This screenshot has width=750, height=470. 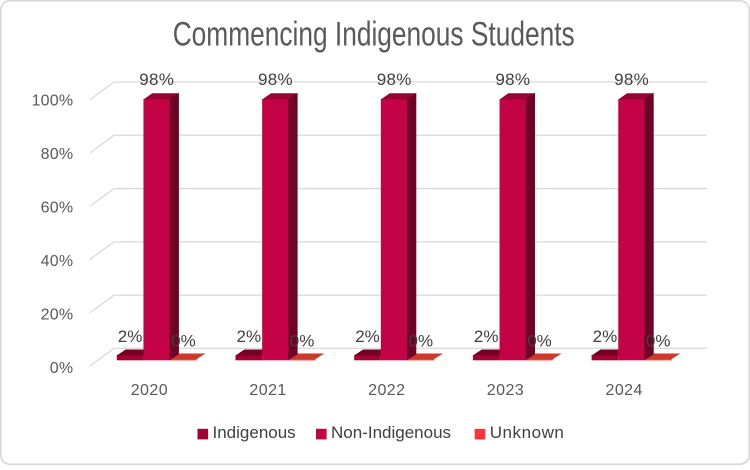 I want to click on svg-text: 2024, so click(x=623, y=390).